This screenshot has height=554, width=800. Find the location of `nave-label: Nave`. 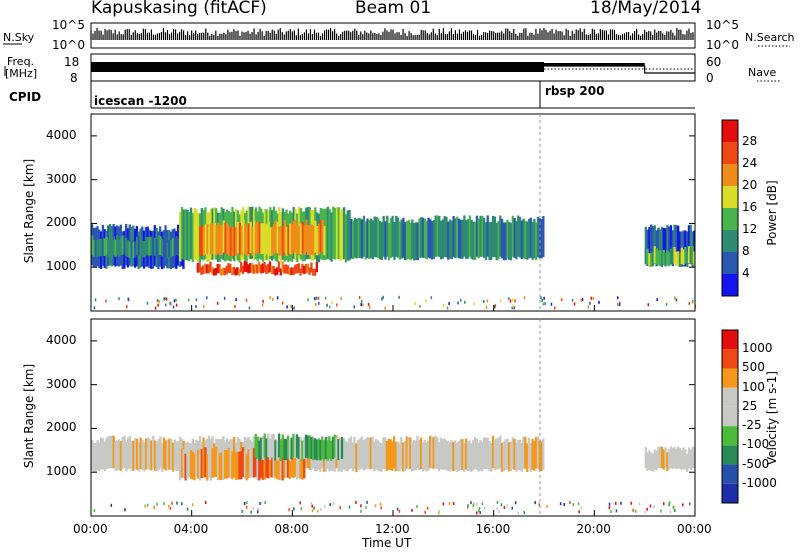

nave-label: Nave is located at coordinates (762, 72).